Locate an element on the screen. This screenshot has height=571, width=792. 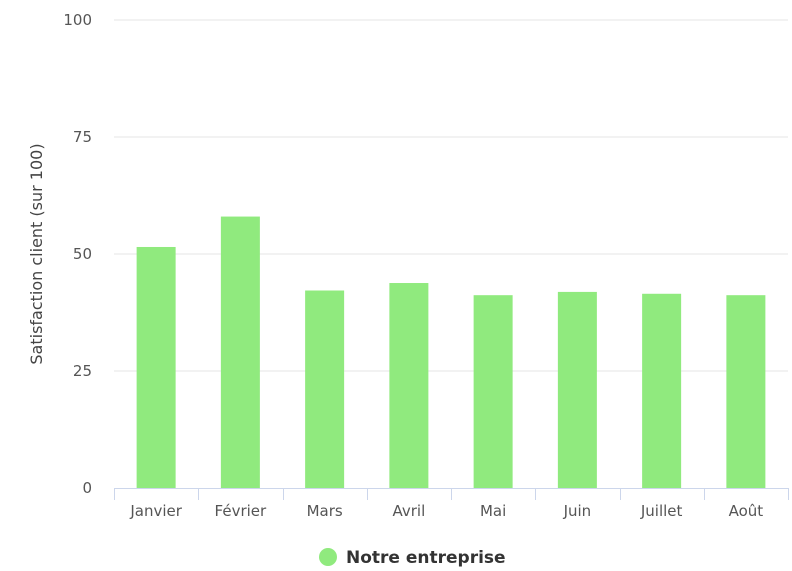
x-tick-label: Juin is located at coordinates (577, 511).